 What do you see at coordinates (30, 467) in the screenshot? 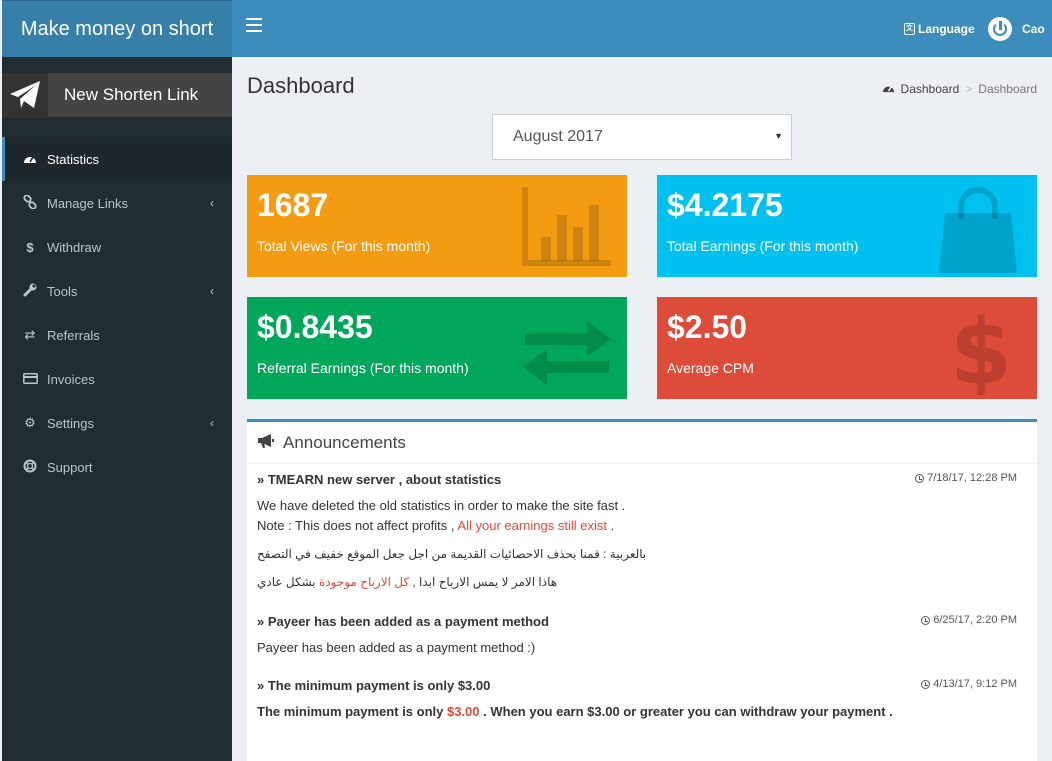
I see `life-ring-icon` at bounding box center [30, 467].